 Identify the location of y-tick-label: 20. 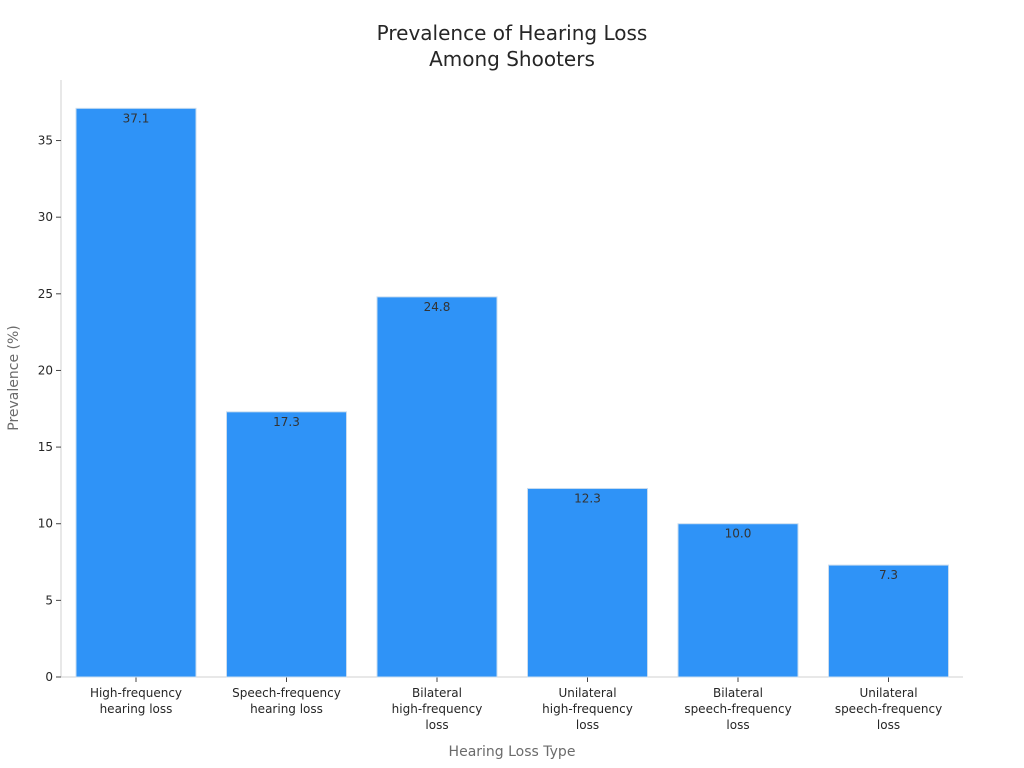
(45, 370).